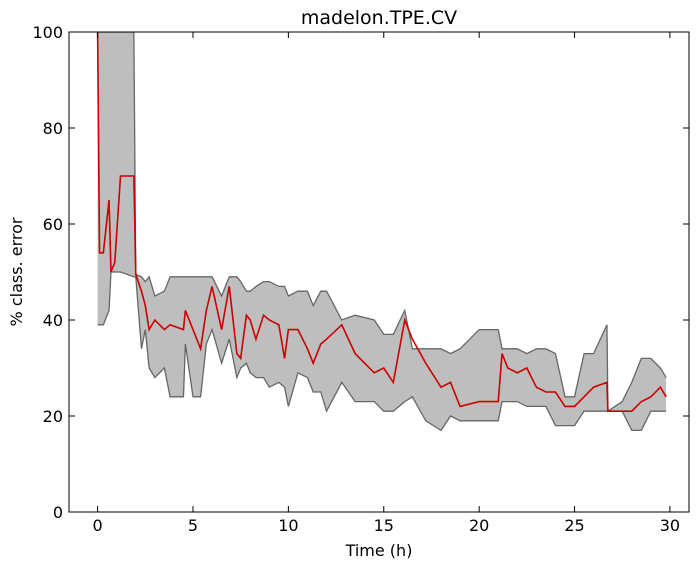 The image size is (699, 574). What do you see at coordinates (479, 525) in the screenshot?
I see `x-tick-label: 20` at bounding box center [479, 525].